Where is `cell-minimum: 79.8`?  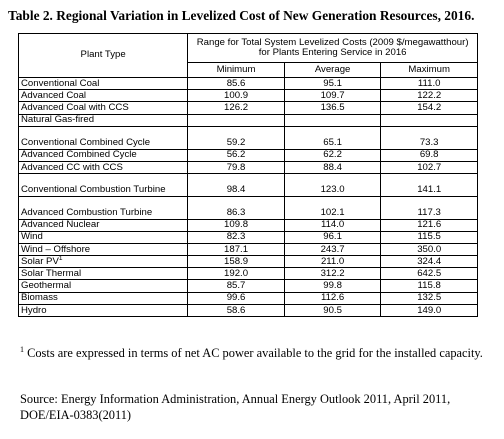
cell-minimum: 79.8 is located at coordinates (236, 167).